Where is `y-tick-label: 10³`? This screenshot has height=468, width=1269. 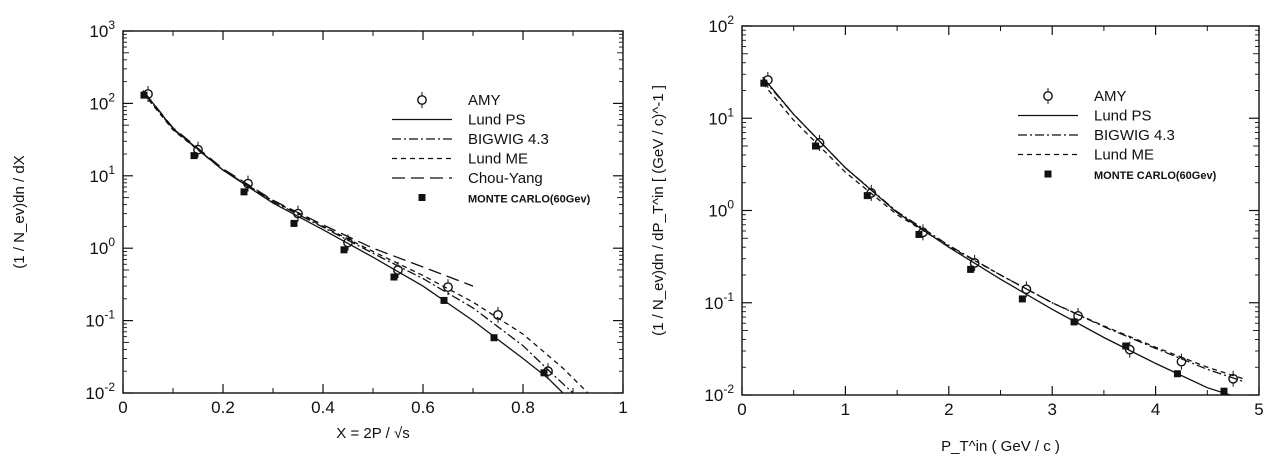 y-tick-label: 10³ is located at coordinates (102, 29).